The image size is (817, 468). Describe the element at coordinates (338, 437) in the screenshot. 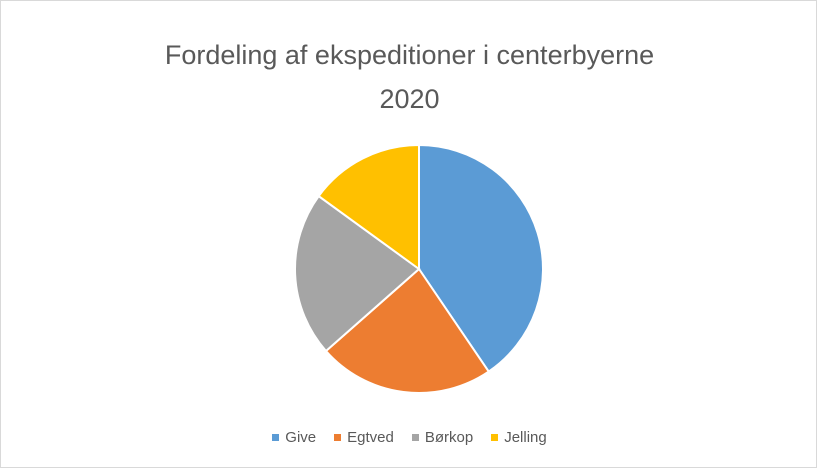

I see `legend-swatch-egtved` at that location.